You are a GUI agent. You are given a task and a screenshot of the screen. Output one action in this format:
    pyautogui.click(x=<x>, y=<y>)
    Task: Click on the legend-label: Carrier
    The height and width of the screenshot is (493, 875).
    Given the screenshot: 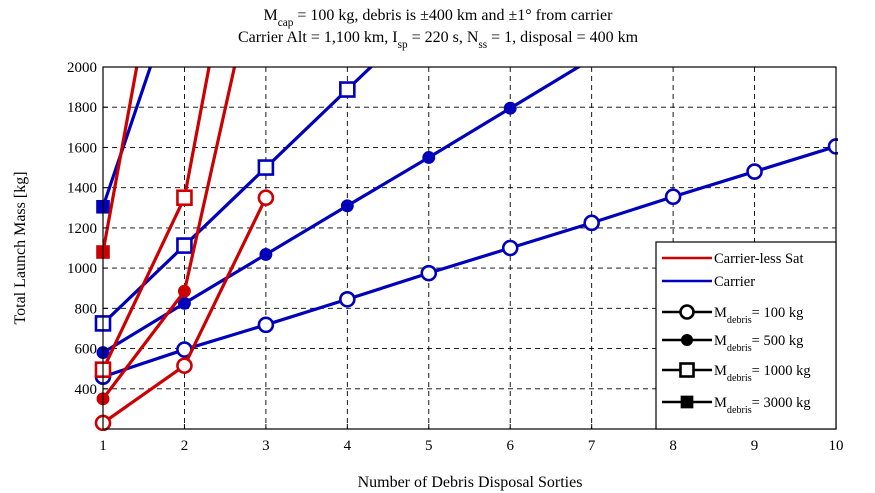 What is the action you would take?
    pyautogui.click(x=734, y=282)
    